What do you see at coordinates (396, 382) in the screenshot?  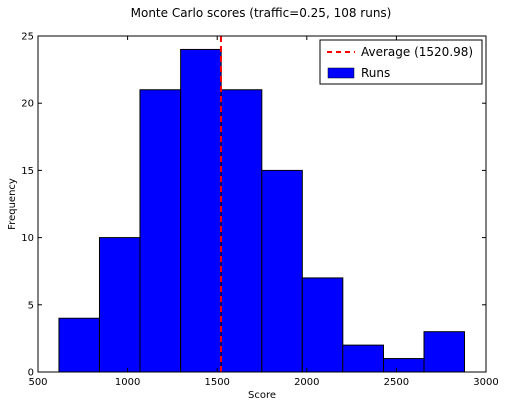 I see `x-tick-label: 2500` at bounding box center [396, 382].